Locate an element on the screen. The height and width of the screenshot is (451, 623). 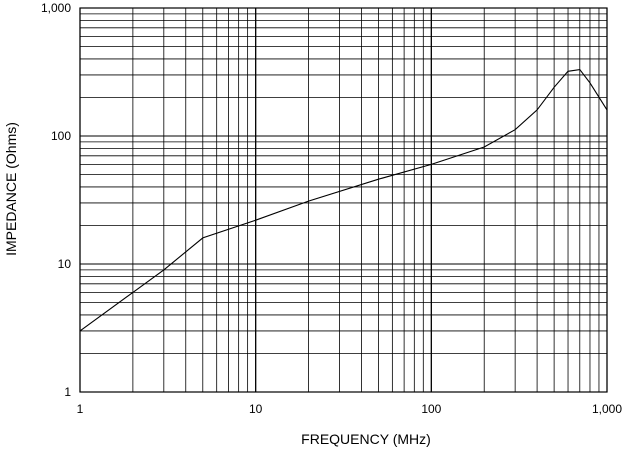
y-tick-label: 10 is located at coordinates (65, 264).